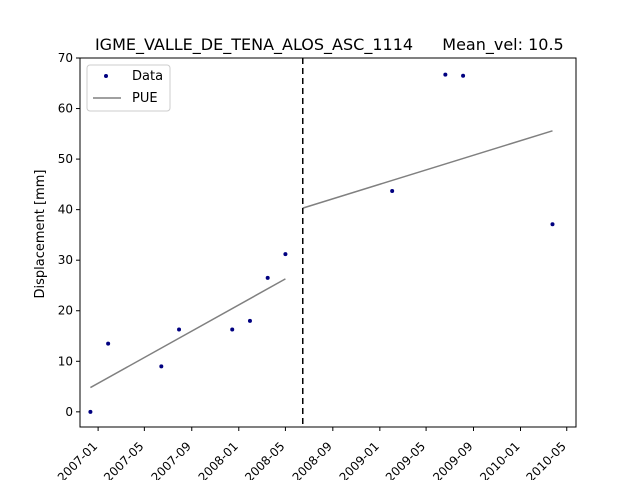 This screenshot has height=480, width=640. Describe the element at coordinates (499, 459) in the screenshot. I see `x-tick-label: 2010-01` at that location.